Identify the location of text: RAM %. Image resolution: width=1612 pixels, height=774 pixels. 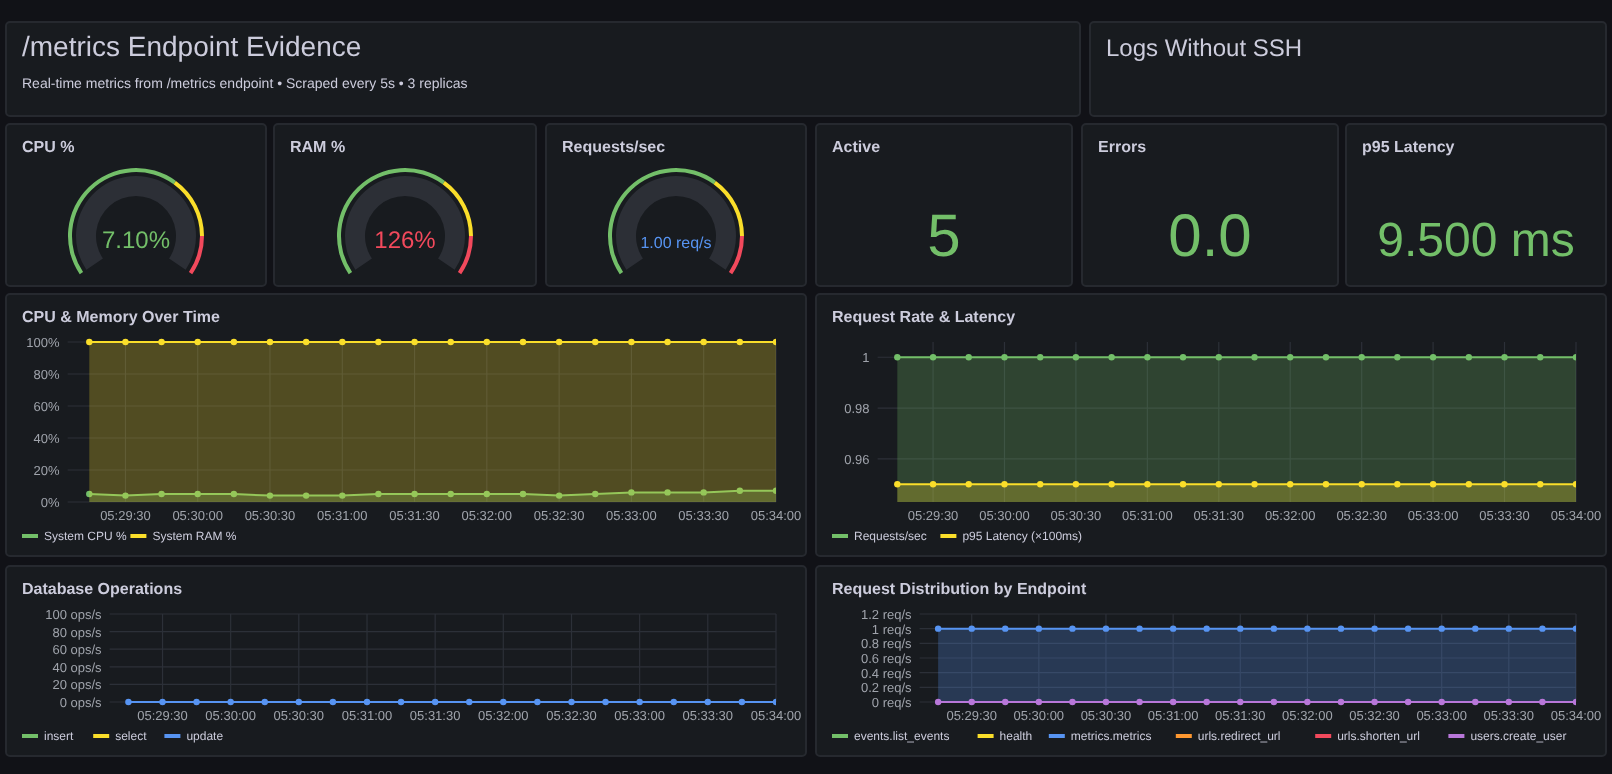
(318, 147).